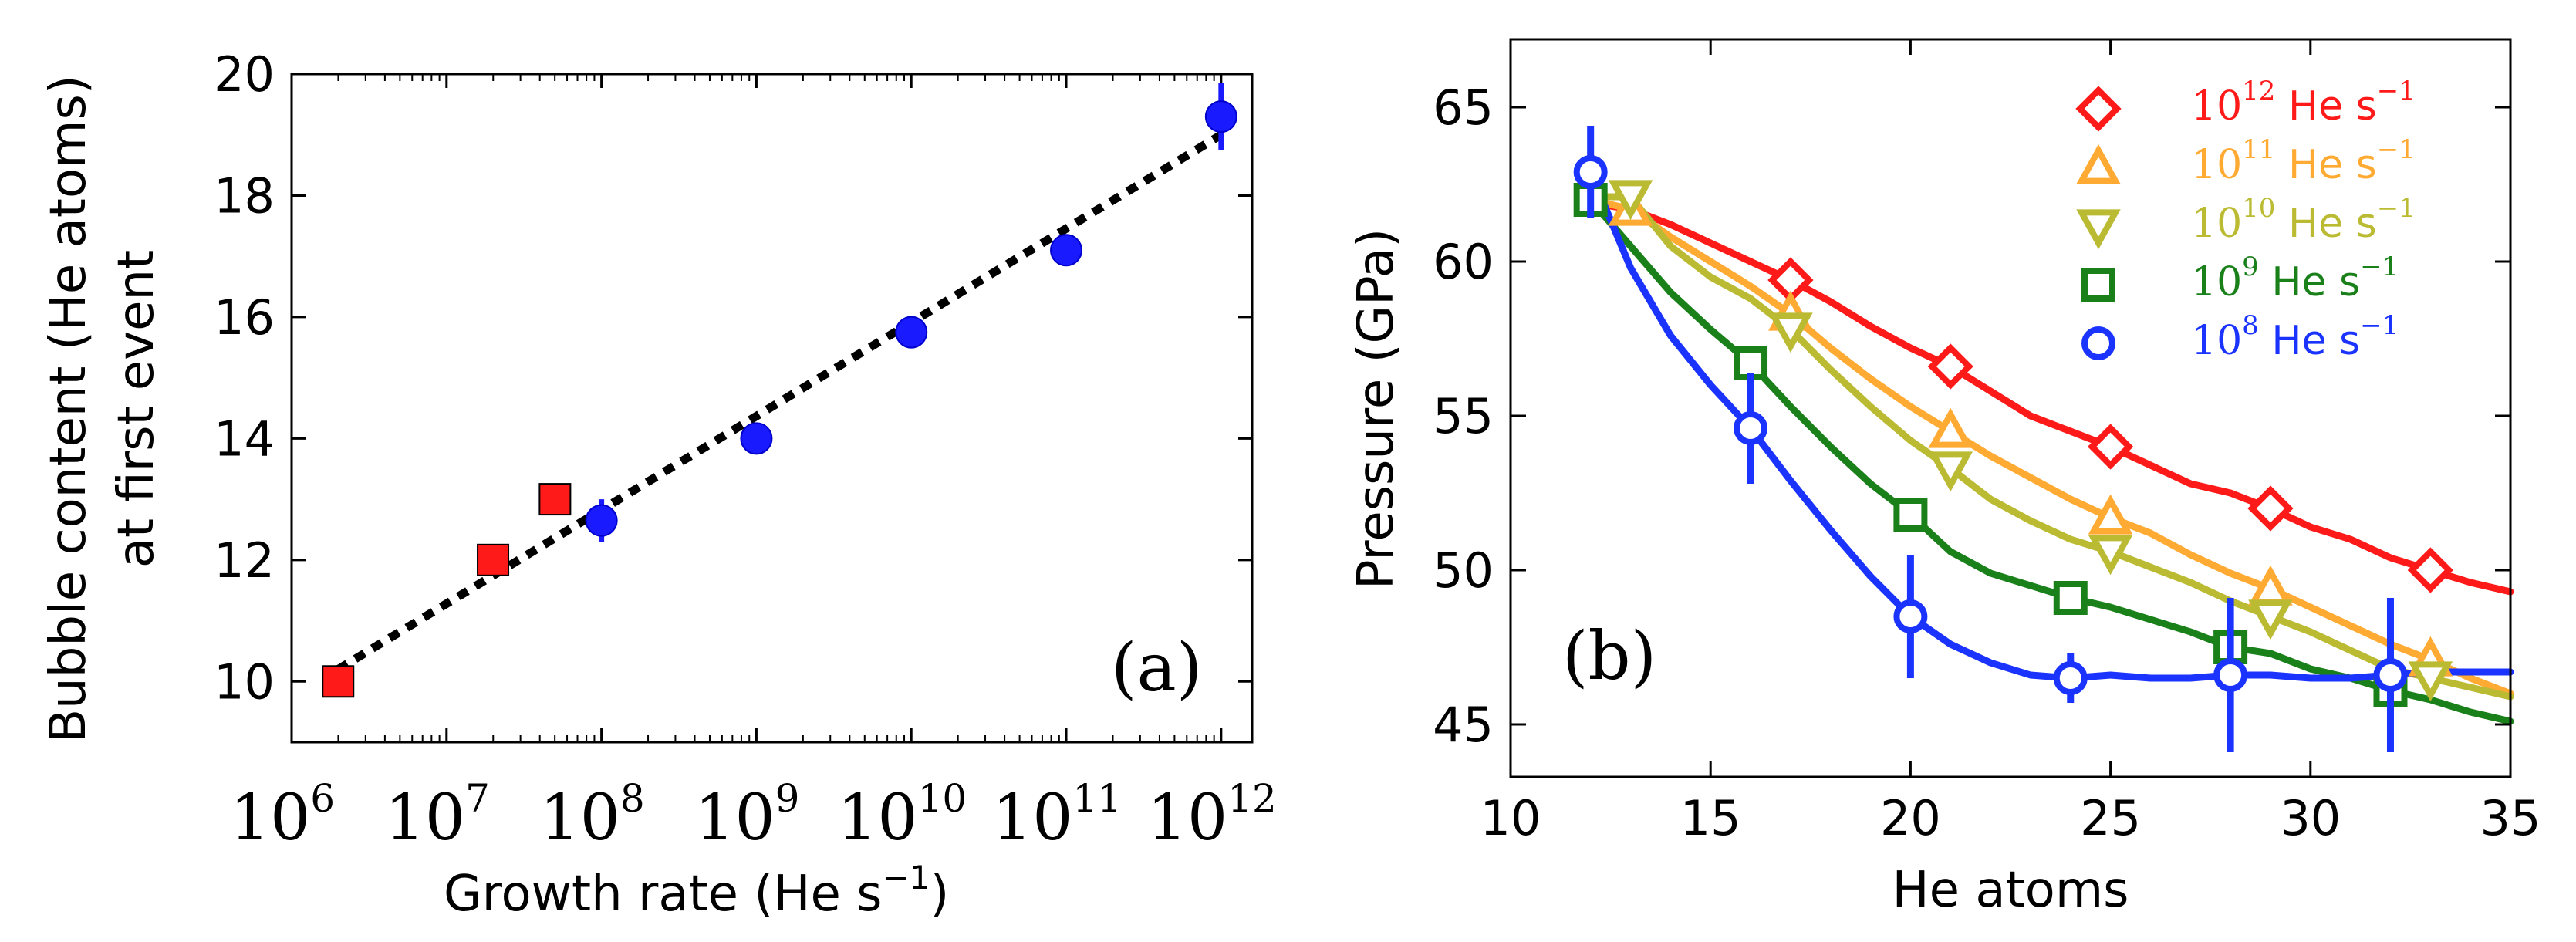 Image resolution: width=2576 pixels, height=942 pixels. What do you see at coordinates (2511, 818) in the screenshot?
I see `x-tick-label: 35` at bounding box center [2511, 818].